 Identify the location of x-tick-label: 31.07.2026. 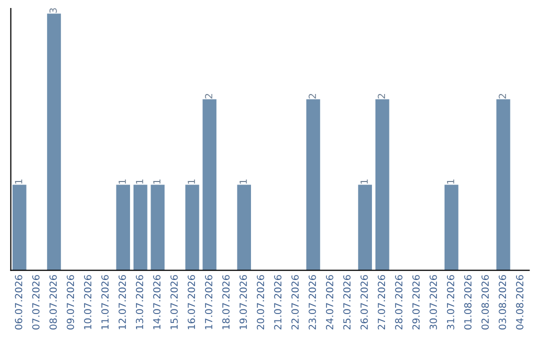
(450, 302).